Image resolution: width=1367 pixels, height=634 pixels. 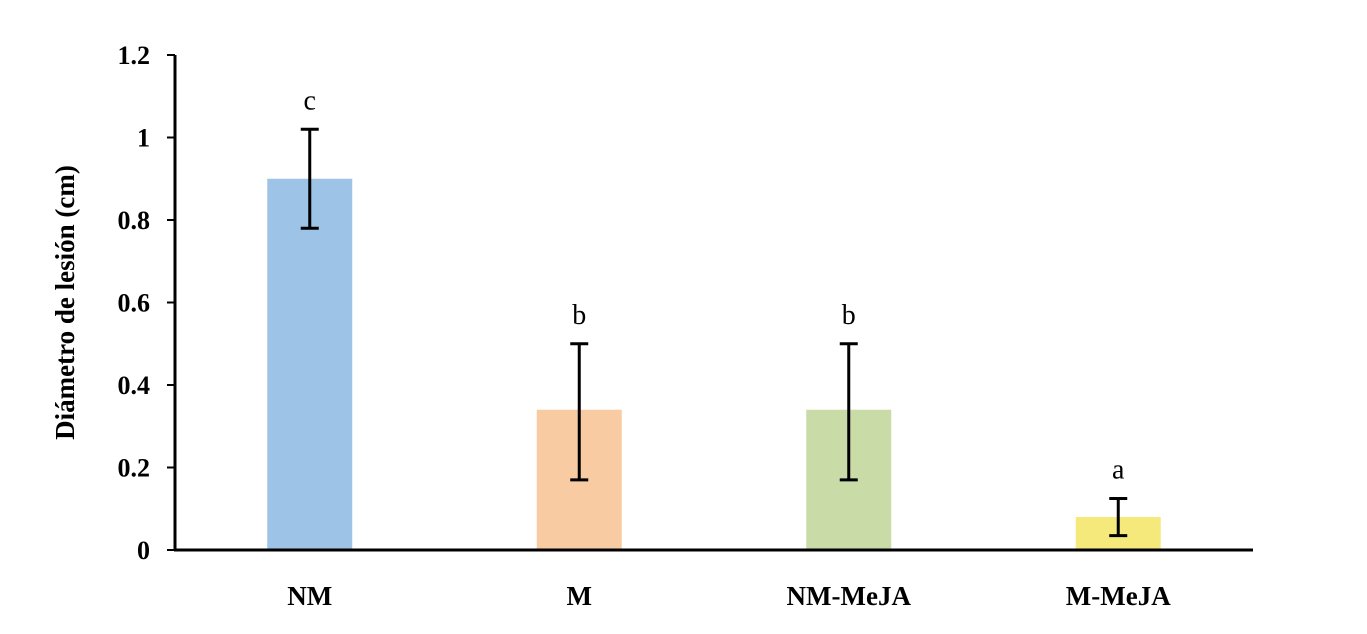 I want to click on y-tick-label: 1.2, so click(x=134, y=55).